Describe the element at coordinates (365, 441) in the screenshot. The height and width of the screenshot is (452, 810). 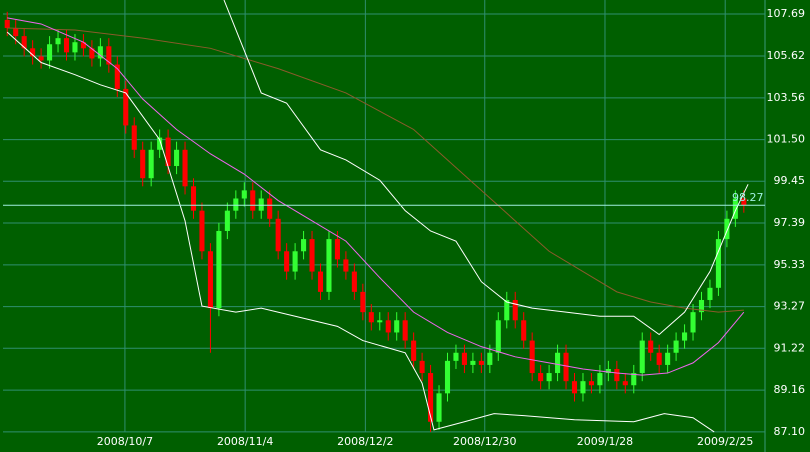
I see `x-tick-label: 2008/12/2` at that location.